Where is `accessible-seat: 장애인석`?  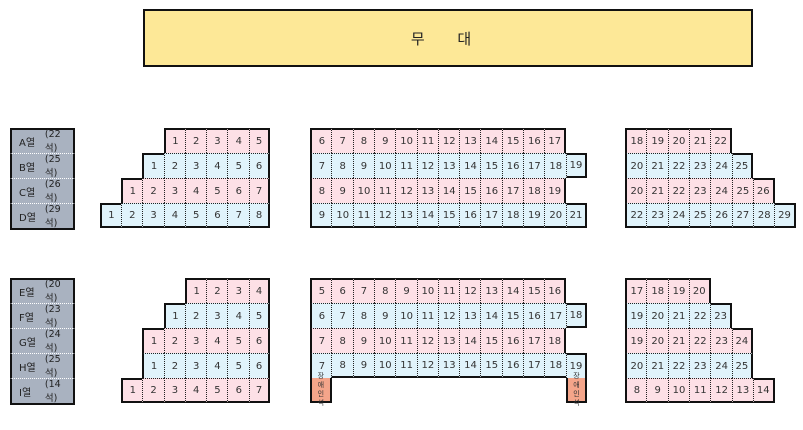
accessible-seat: 장애인석 is located at coordinates (576, 389).